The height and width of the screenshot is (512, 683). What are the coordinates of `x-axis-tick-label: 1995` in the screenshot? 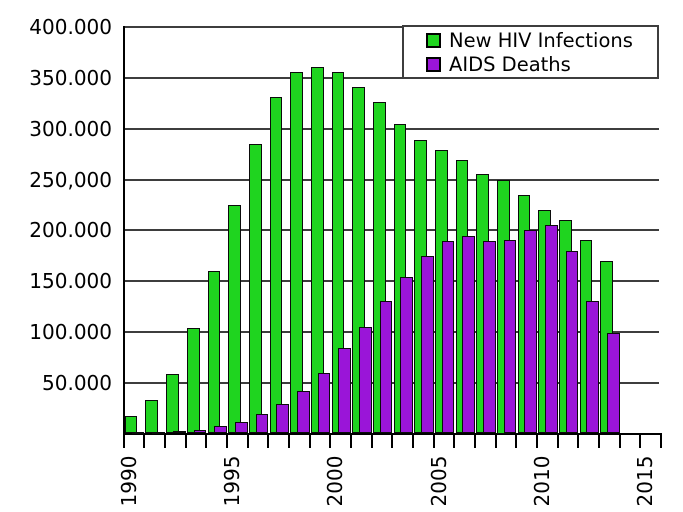 It's located at (231, 481).